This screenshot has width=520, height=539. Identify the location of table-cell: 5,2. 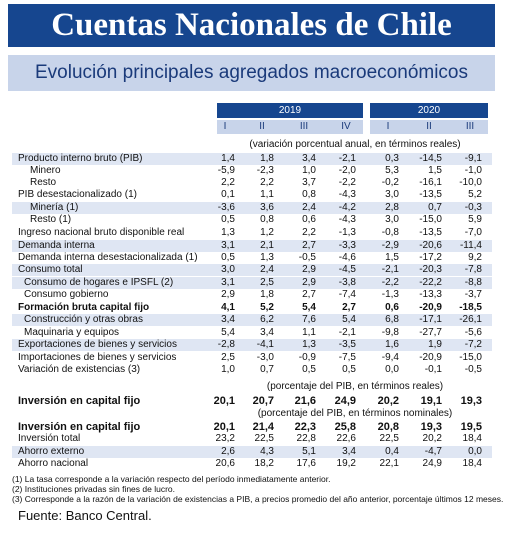
(267, 307).